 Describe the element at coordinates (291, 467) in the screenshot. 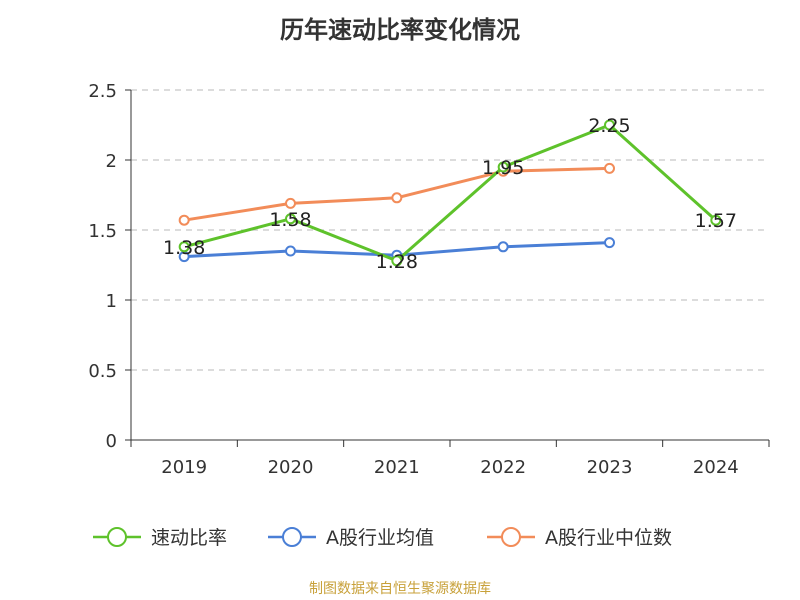

I see `x-tick-label: 2020` at that location.